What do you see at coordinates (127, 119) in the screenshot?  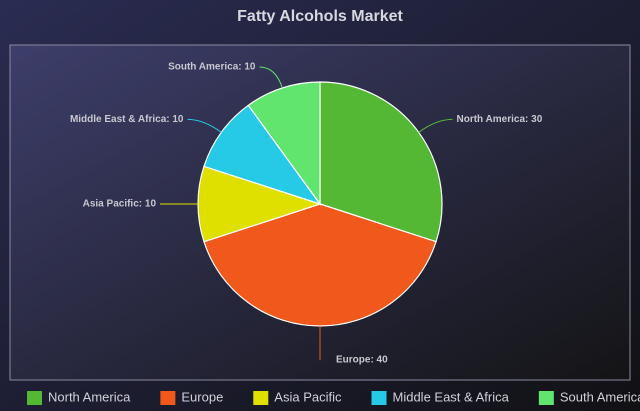 I see `data-label: Middle East & Africa: 10` at bounding box center [127, 119].